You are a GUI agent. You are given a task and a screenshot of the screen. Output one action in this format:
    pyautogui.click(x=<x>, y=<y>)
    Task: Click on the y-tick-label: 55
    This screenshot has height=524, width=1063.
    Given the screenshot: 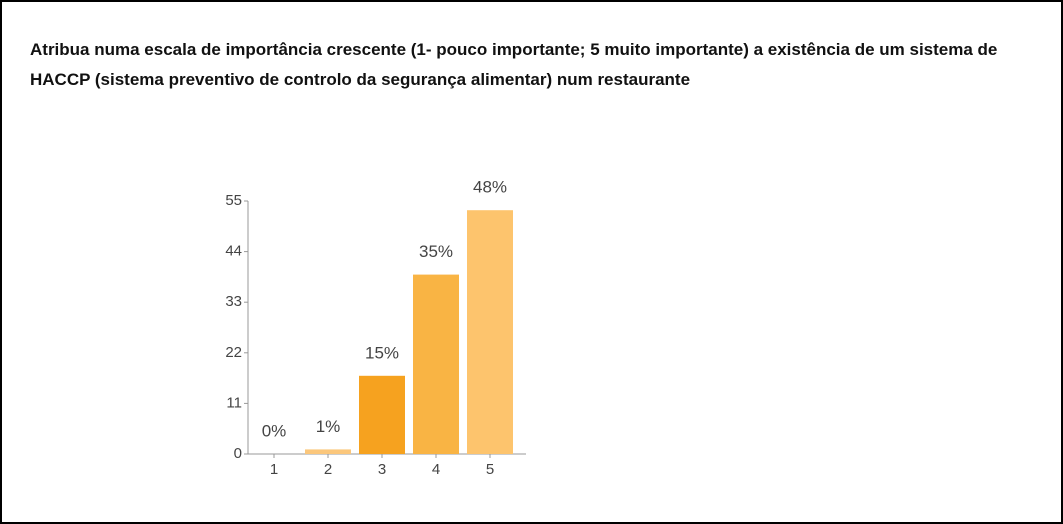 What is the action you would take?
    pyautogui.click(x=233, y=200)
    